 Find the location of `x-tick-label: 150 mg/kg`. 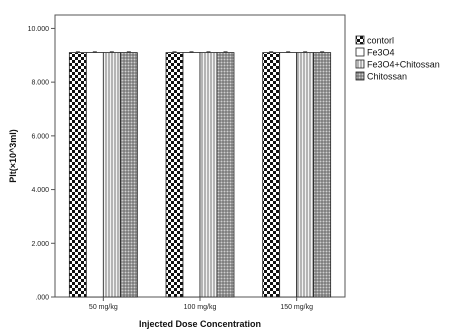

x-tick-label: 150 mg/kg is located at coordinates (296, 307).